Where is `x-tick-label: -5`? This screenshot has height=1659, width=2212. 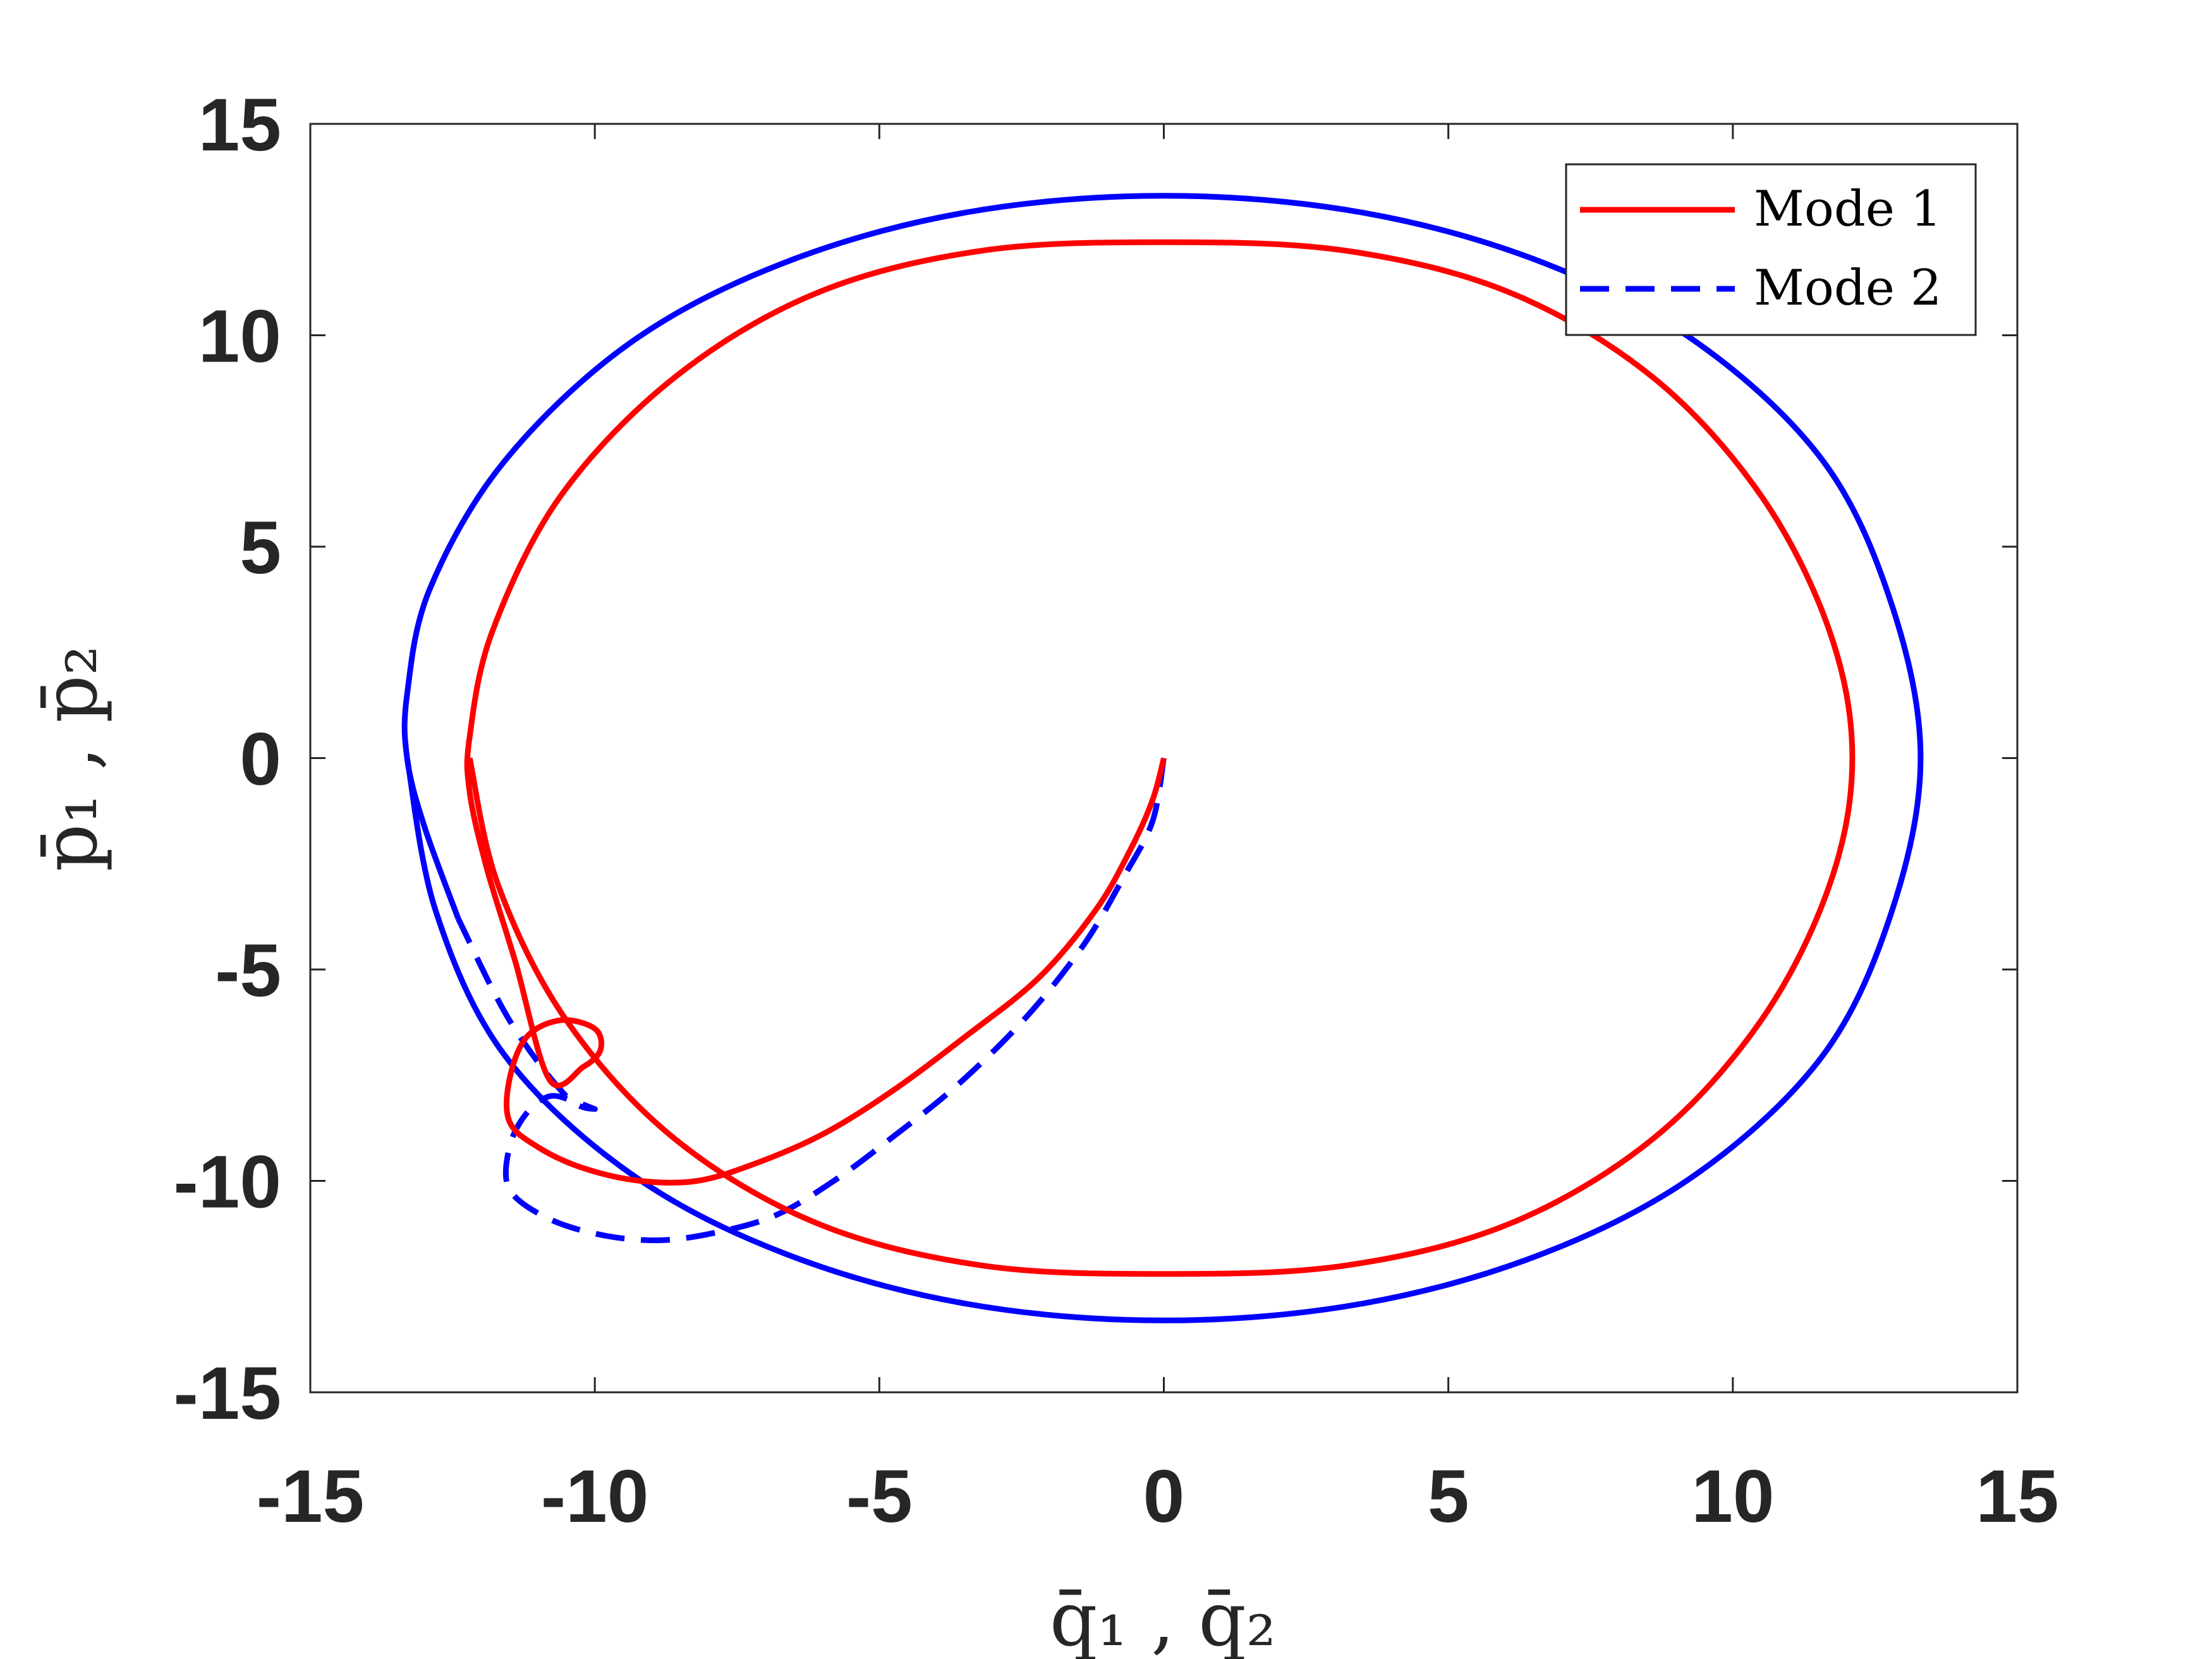 x-tick-label: -5 is located at coordinates (879, 1497).